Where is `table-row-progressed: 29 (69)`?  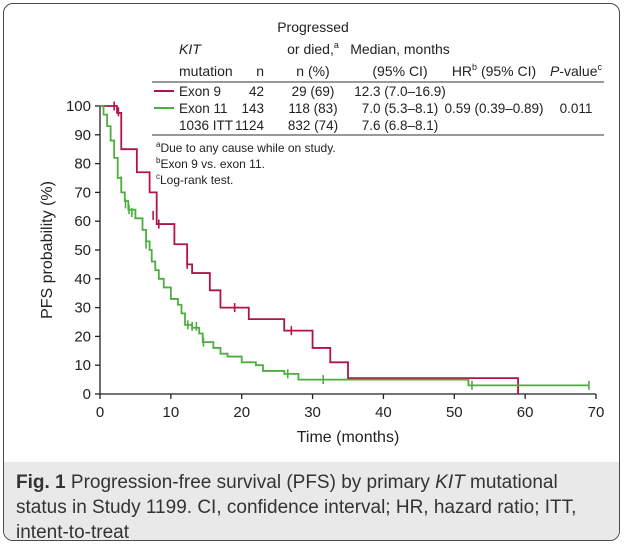
table-row-progressed: 29 (69) is located at coordinates (313, 91).